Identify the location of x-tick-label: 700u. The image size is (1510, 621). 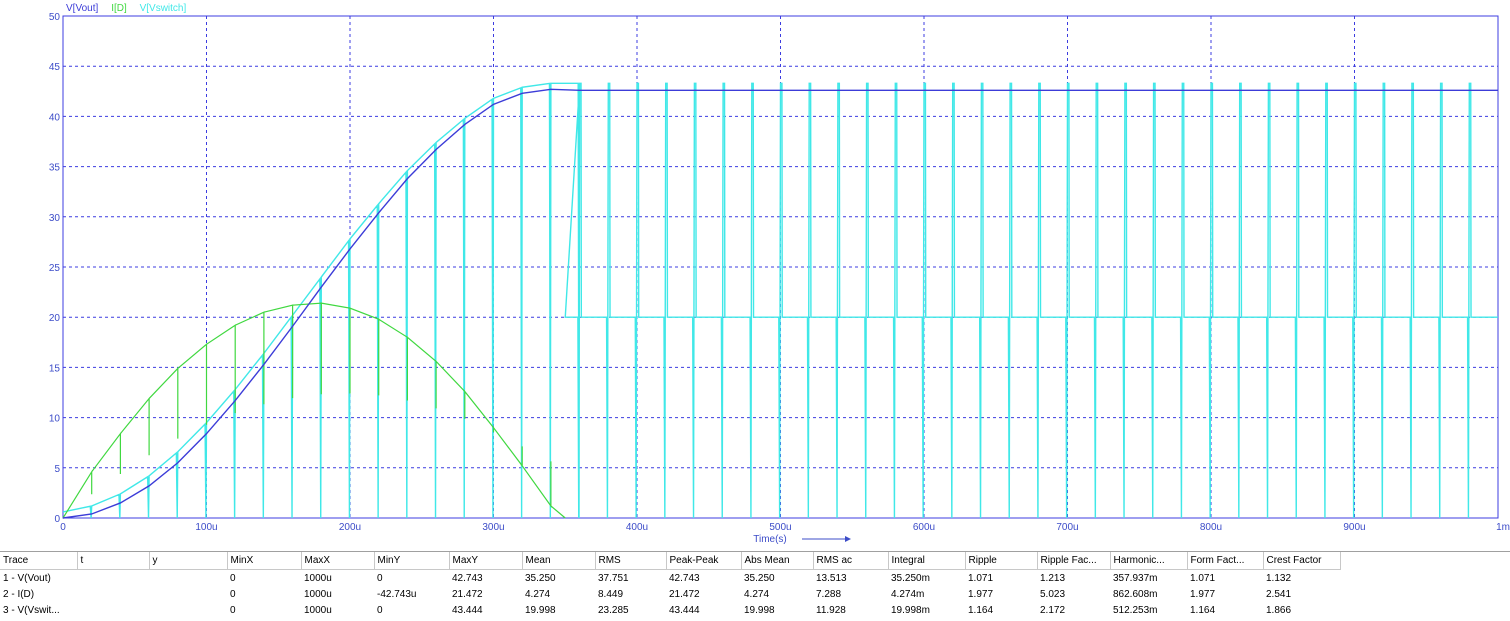
(1067, 527).